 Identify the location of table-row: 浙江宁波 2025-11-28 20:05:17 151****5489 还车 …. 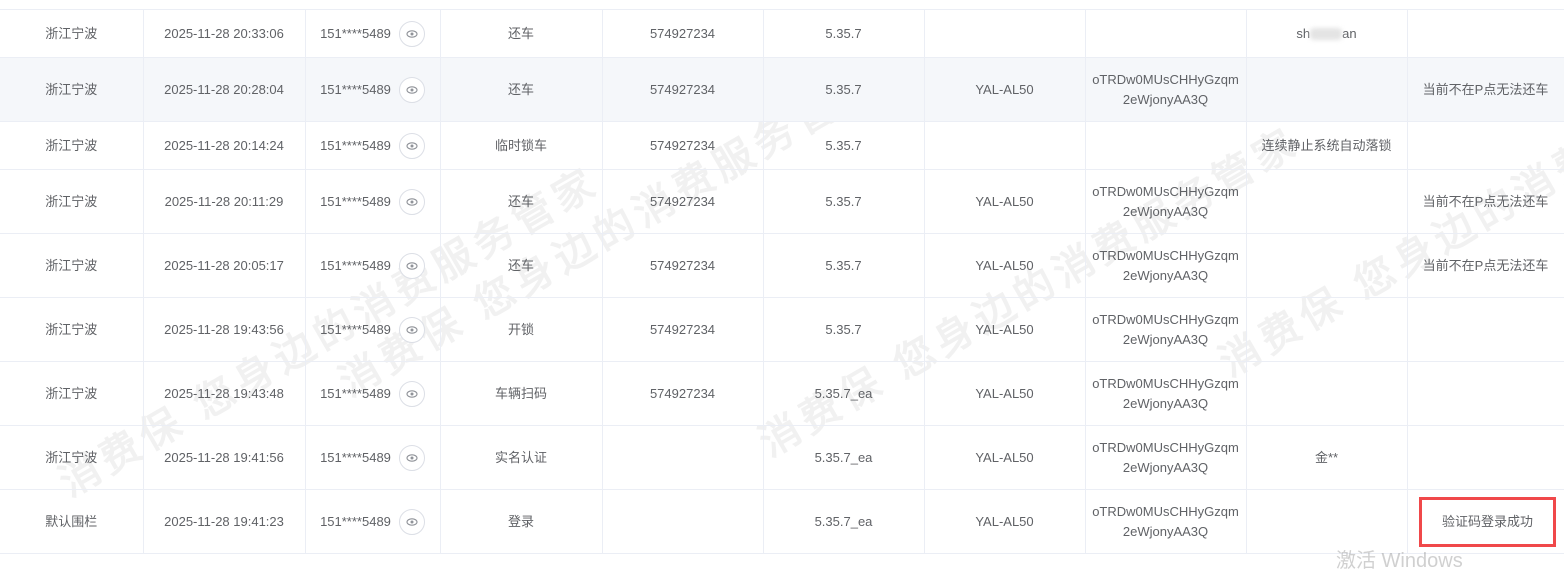
(782, 265).